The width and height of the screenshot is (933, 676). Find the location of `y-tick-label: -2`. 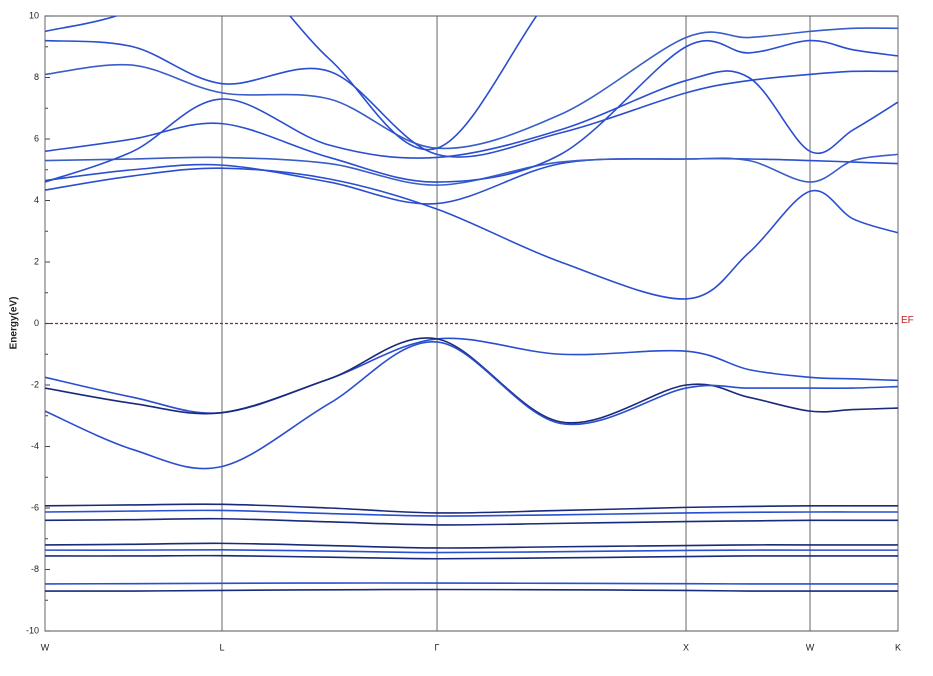

y-tick-label: -2 is located at coordinates (35, 384).